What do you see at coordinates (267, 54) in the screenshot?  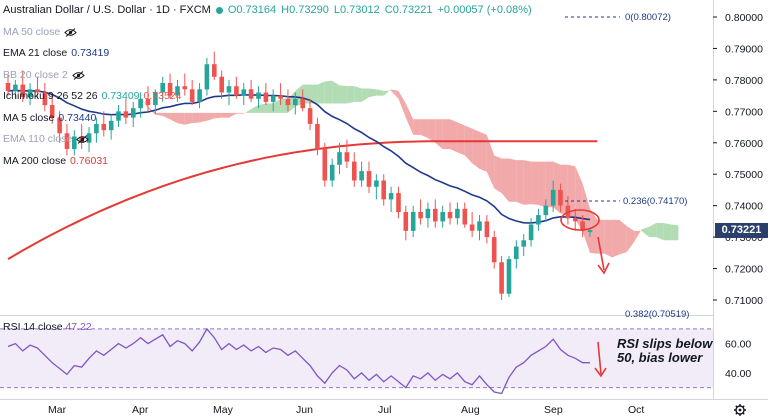 I see `legend-row: EMA 21 close 0.73419` at bounding box center [267, 54].